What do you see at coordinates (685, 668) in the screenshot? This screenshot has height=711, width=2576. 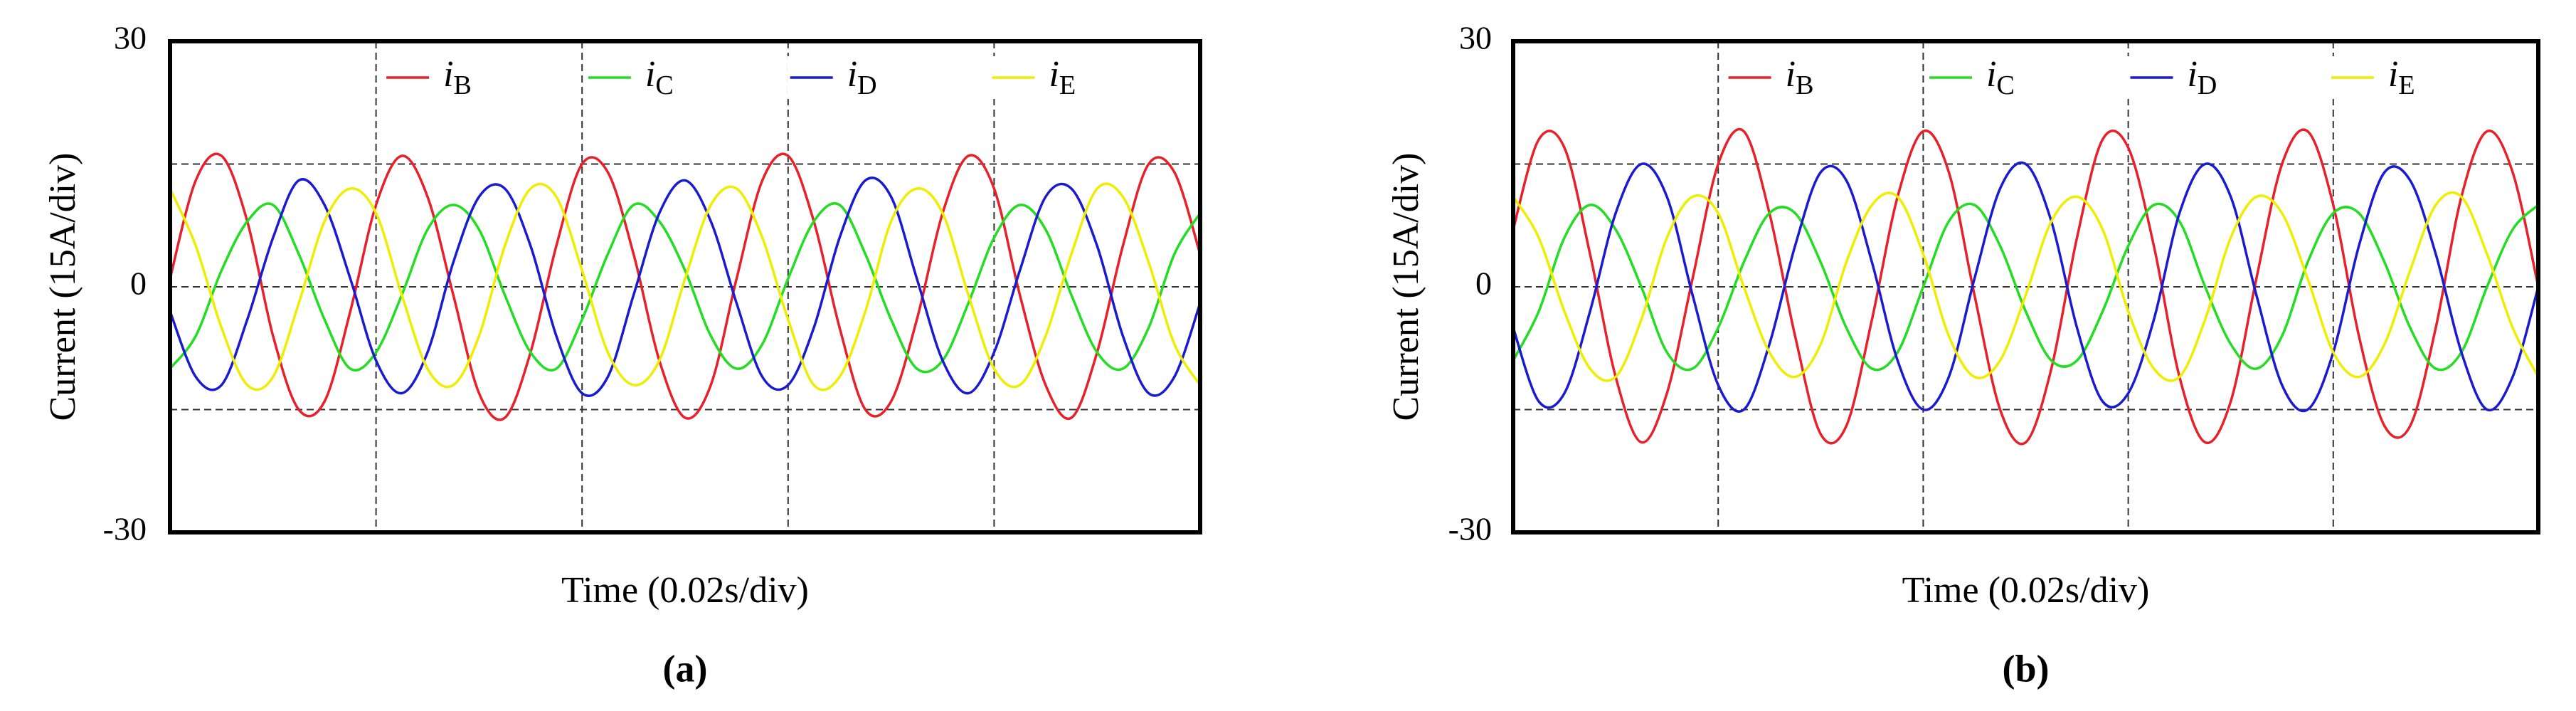 I see `caption: (a)` at bounding box center [685, 668].